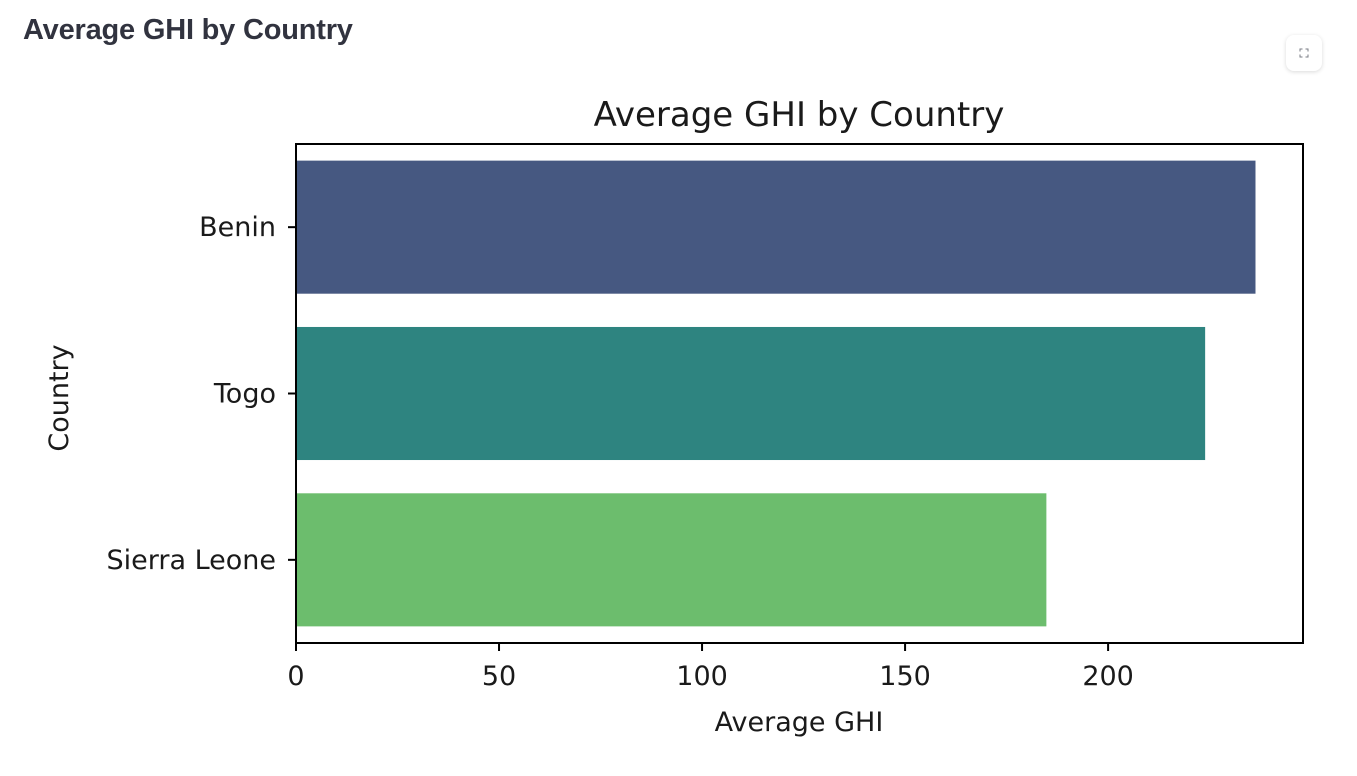  What do you see at coordinates (702, 676) in the screenshot?
I see `x-tick-label: 100` at bounding box center [702, 676].